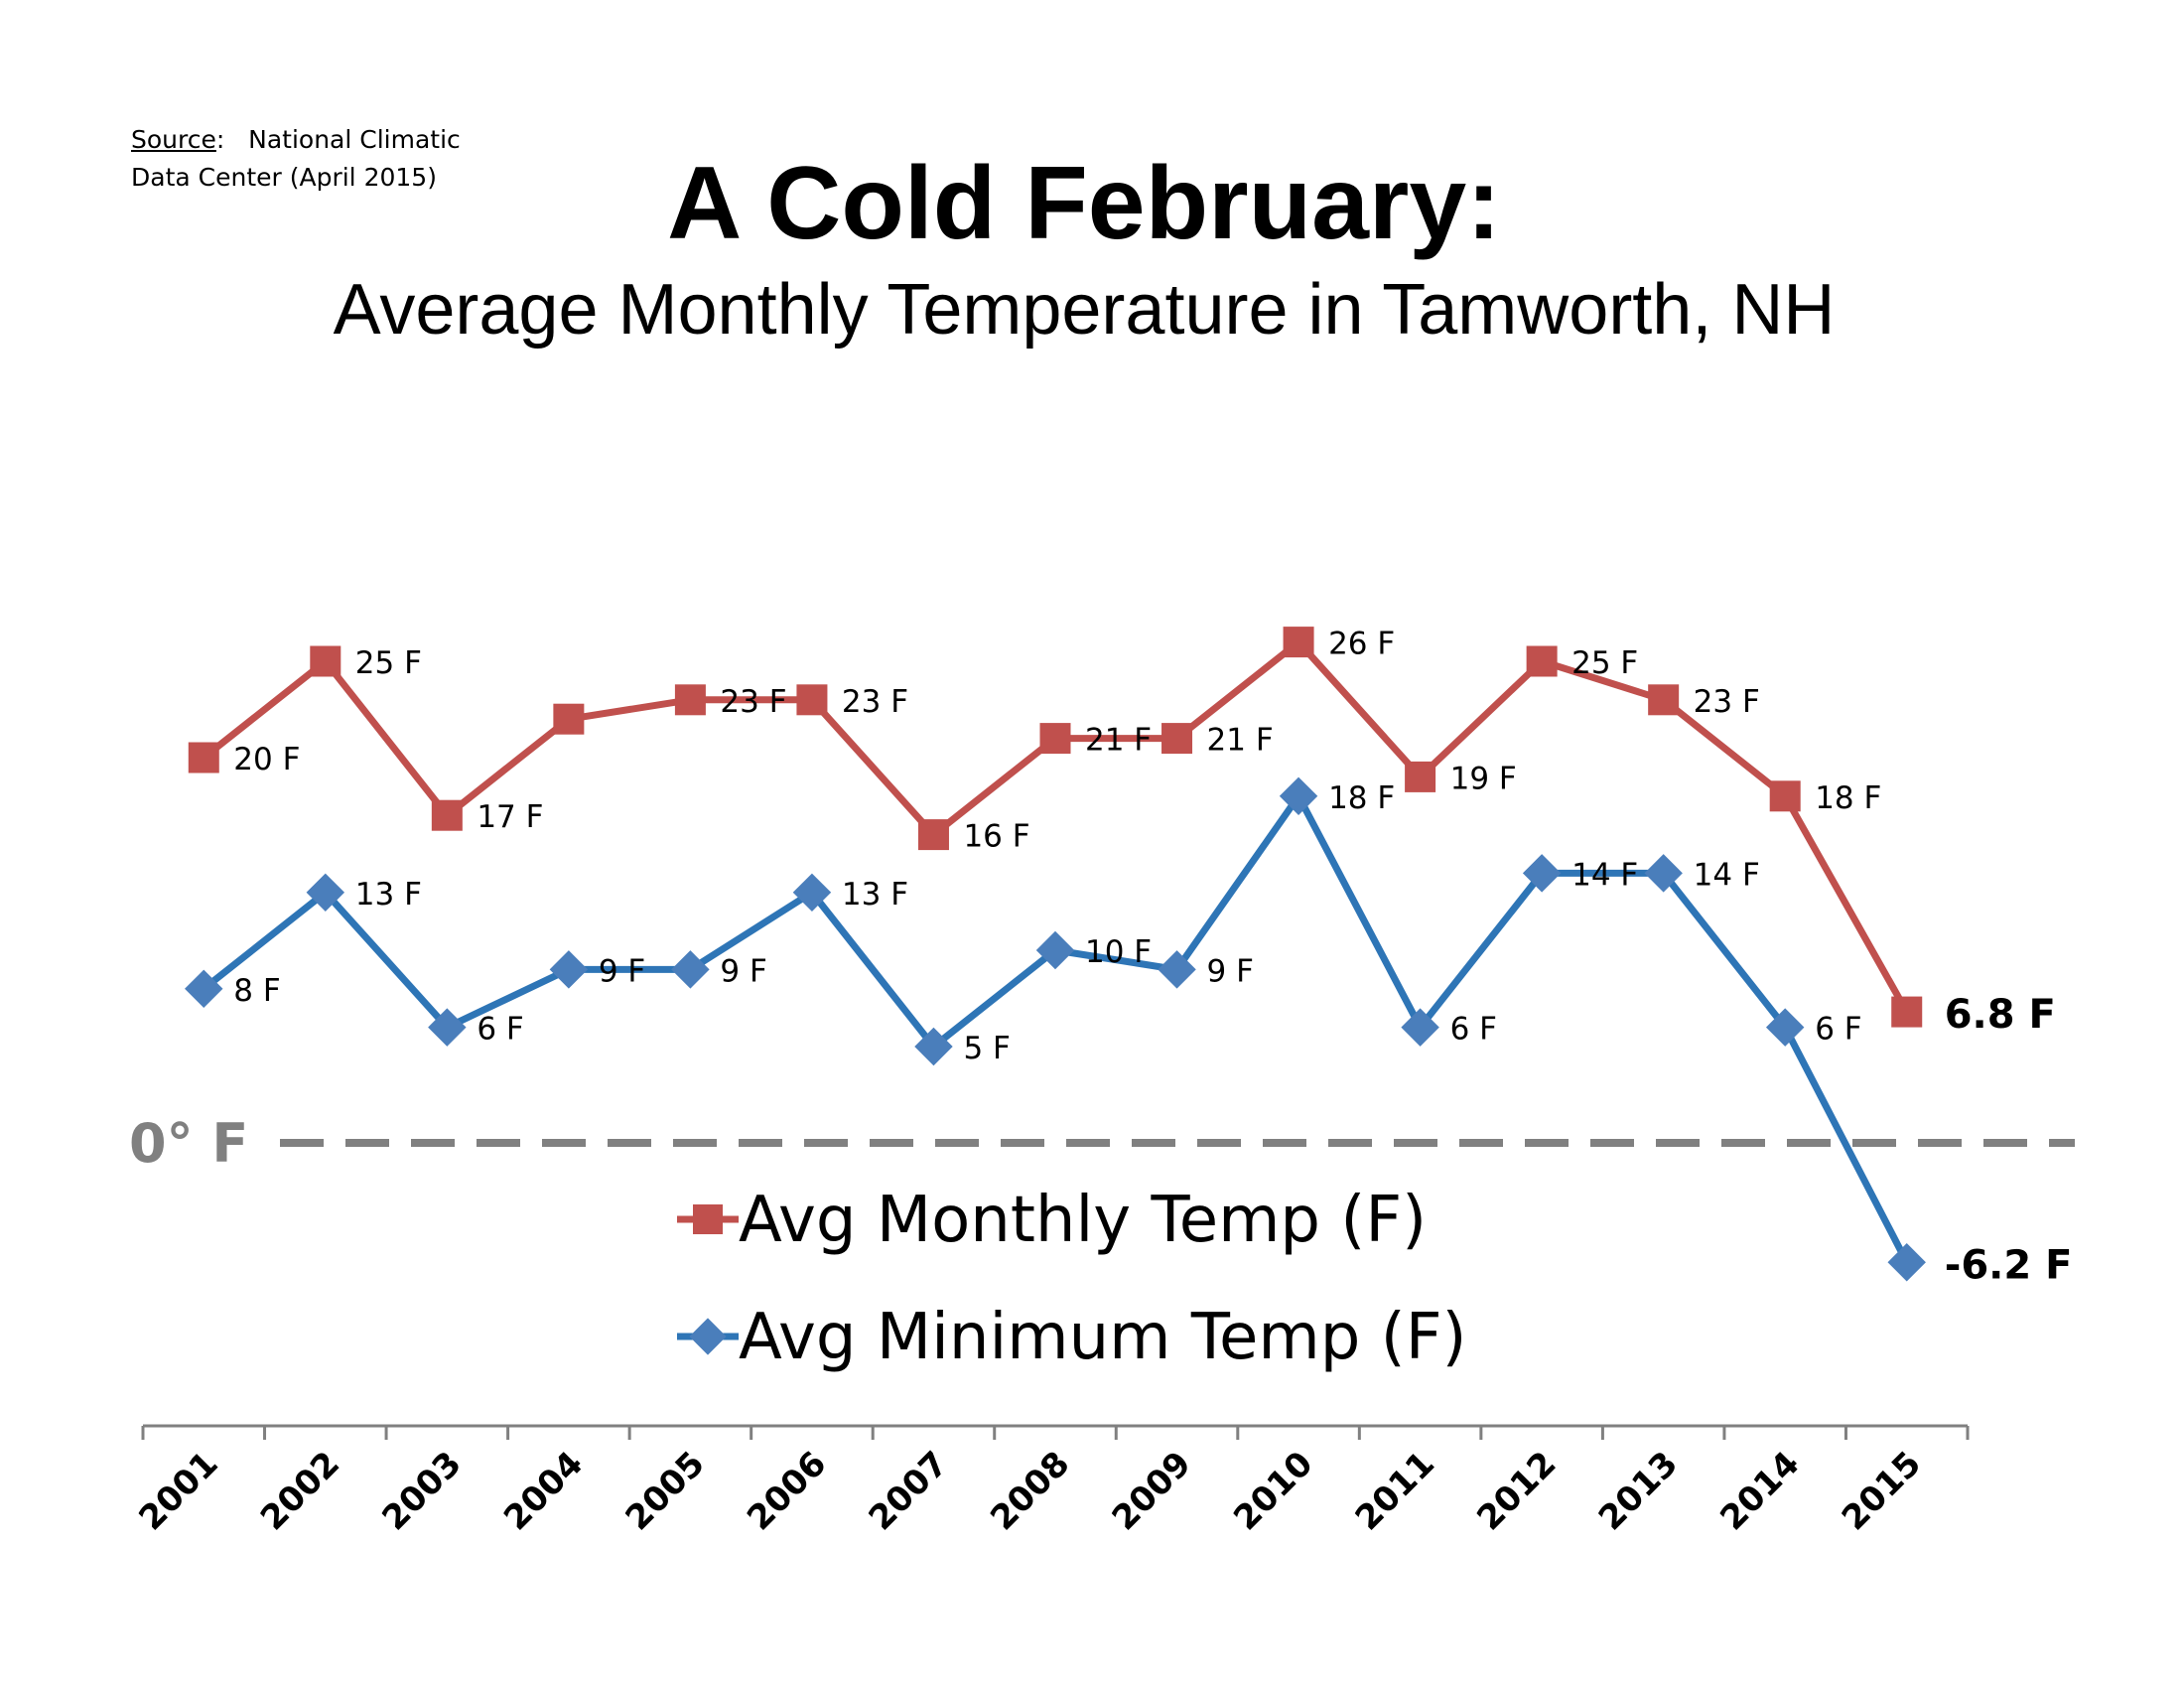 Image resolution: width=2184 pixels, height=1688 pixels. What do you see at coordinates (325, 893) in the screenshot?
I see `series-1-point-2002` at bounding box center [325, 893].